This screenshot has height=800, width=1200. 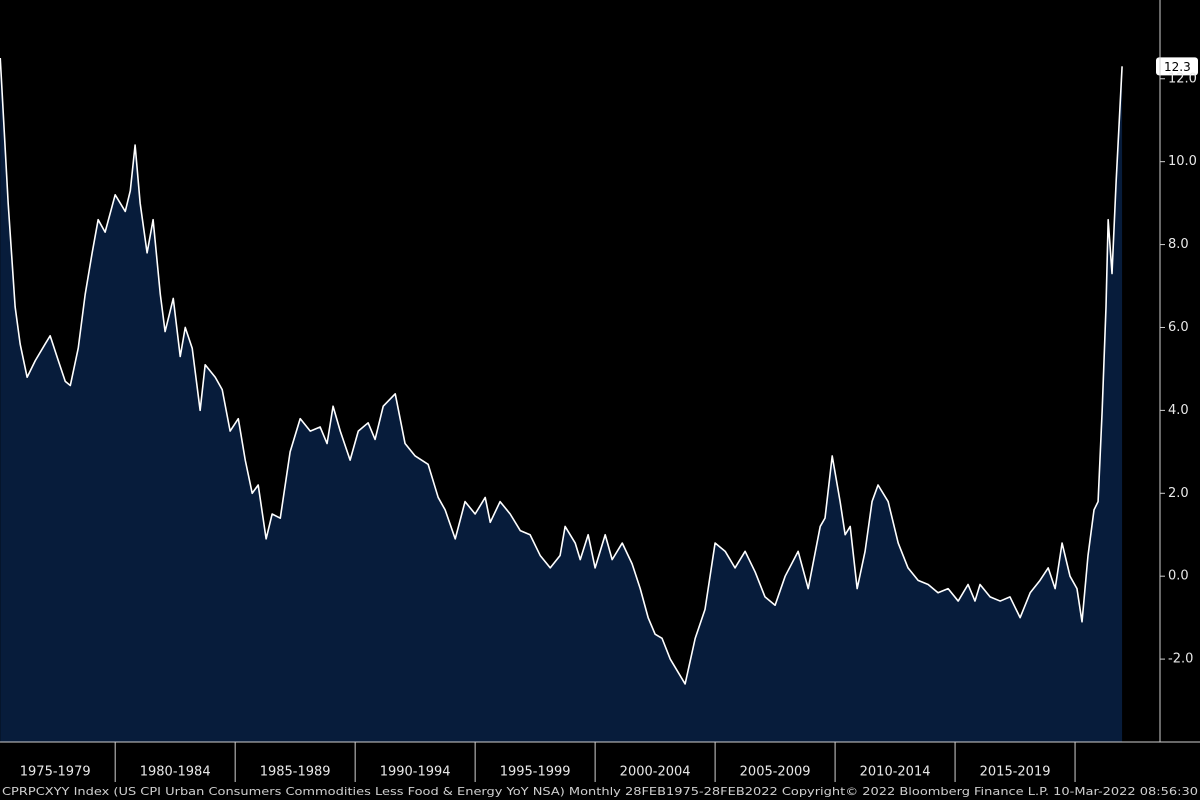 I want to click on y-tick-label: 0.0, so click(x=1178, y=576).